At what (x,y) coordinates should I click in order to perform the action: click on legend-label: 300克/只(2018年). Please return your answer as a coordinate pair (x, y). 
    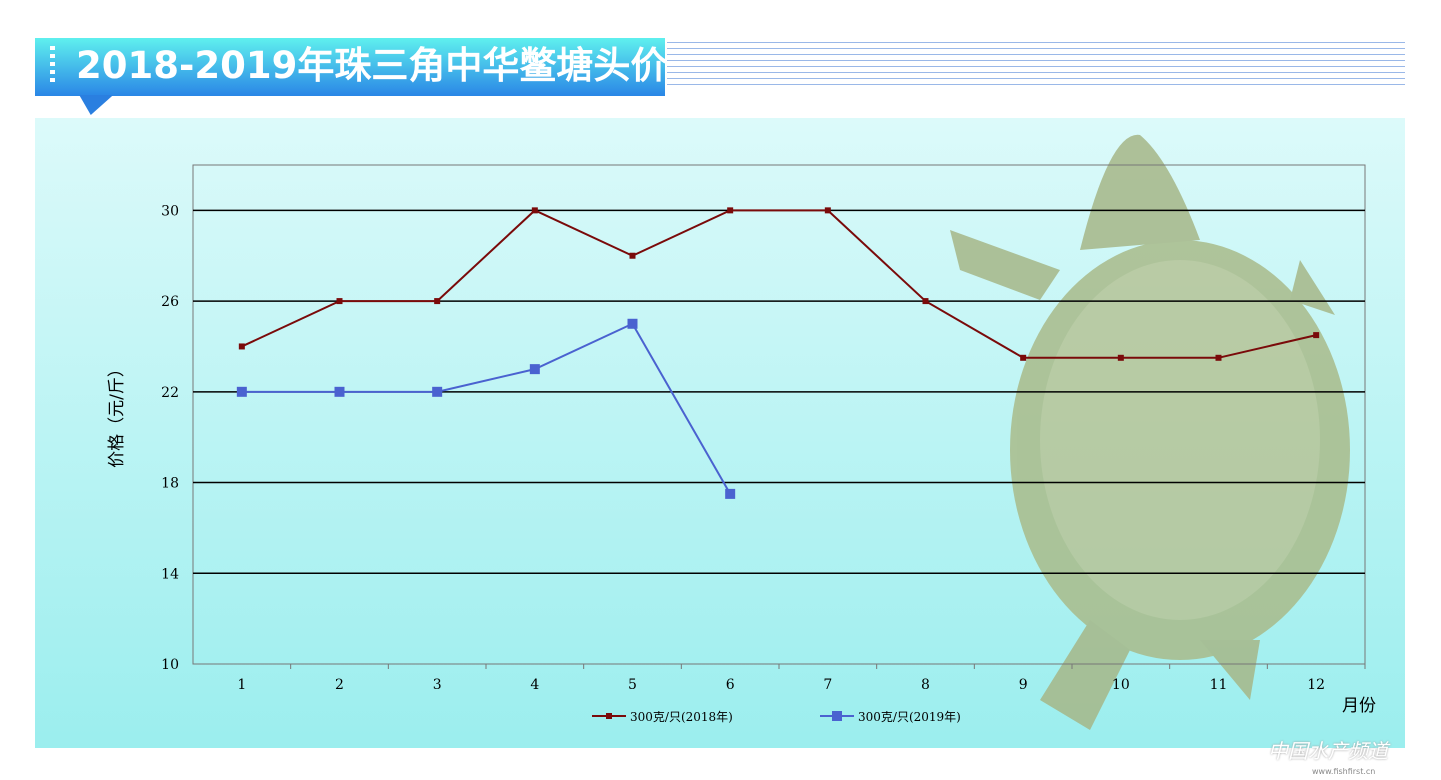
    Looking at the image, I should click on (681, 717).